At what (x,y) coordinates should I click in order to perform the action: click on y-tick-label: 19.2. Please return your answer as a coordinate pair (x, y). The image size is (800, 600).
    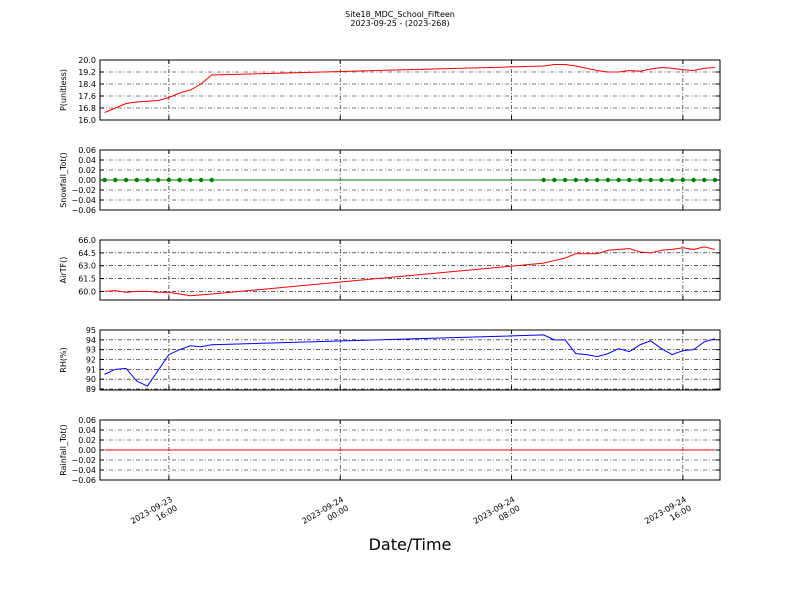
    Looking at the image, I should click on (87, 72).